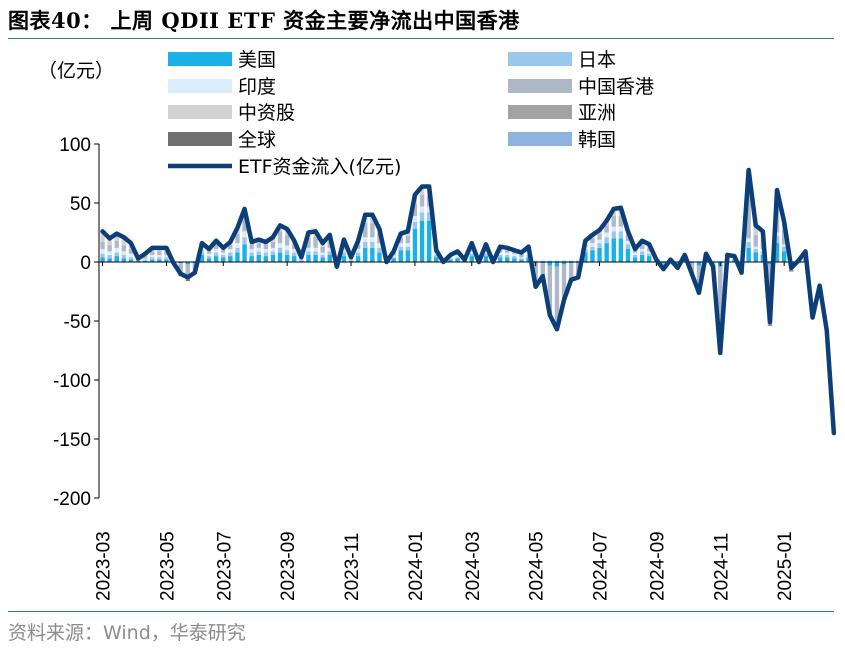 This screenshot has height=652, width=845. What do you see at coordinates (127, 633) in the screenshot?
I see `source-note: 资料来源：Wind，华泰研究` at bounding box center [127, 633].